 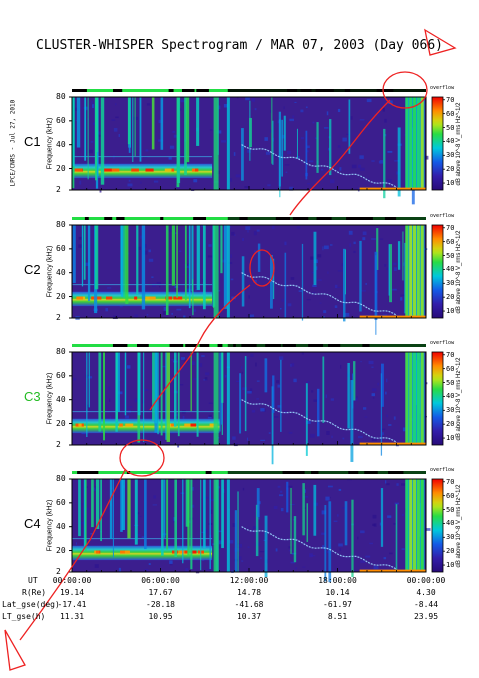 I want to click on orbit-value: 17.67, so click(x=160, y=592).